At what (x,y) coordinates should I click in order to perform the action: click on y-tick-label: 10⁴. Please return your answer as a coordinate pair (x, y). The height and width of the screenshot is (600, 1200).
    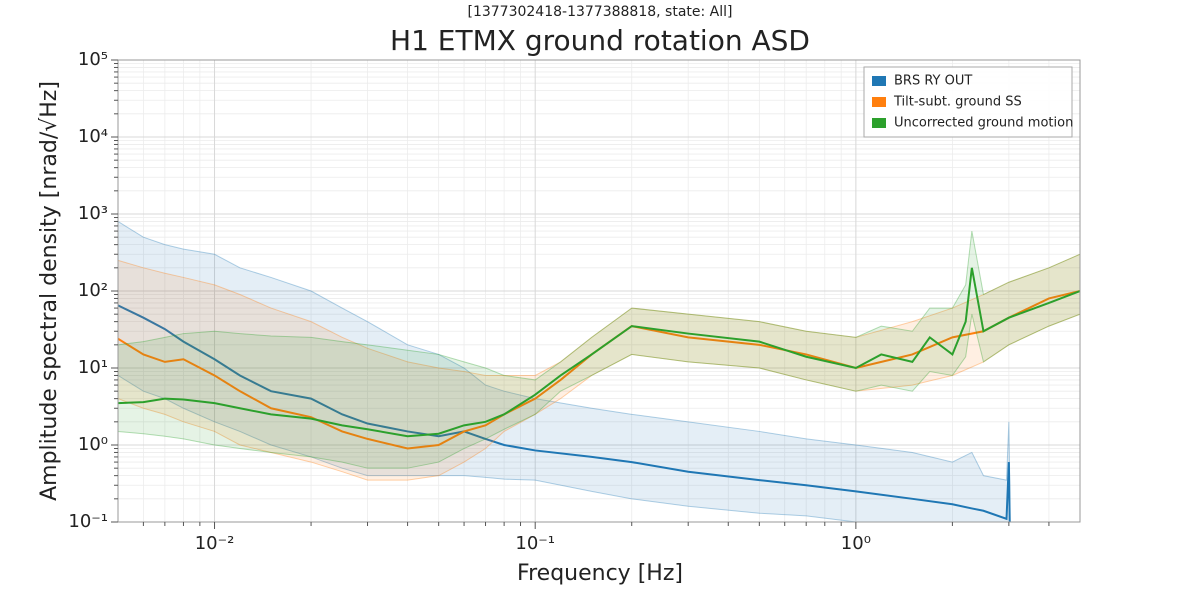
    Looking at the image, I should click on (93, 136).